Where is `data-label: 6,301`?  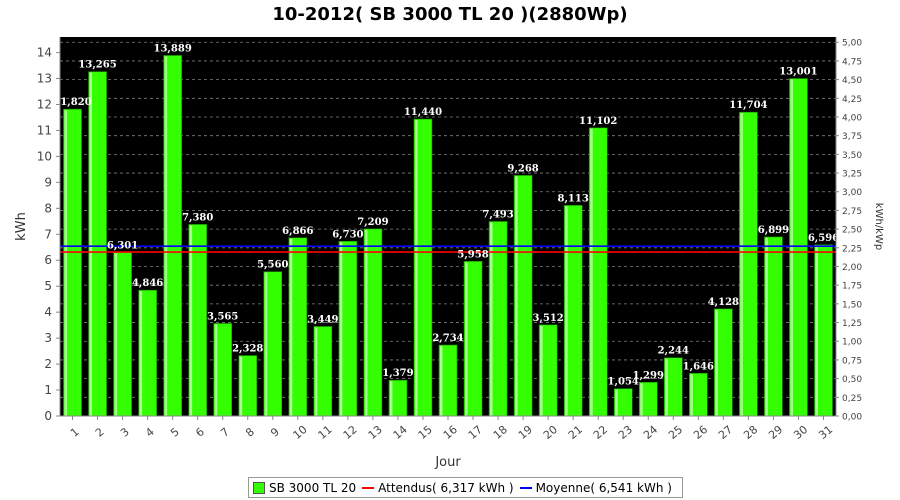 data-label: 6,301 is located at coordinates (122, 245).